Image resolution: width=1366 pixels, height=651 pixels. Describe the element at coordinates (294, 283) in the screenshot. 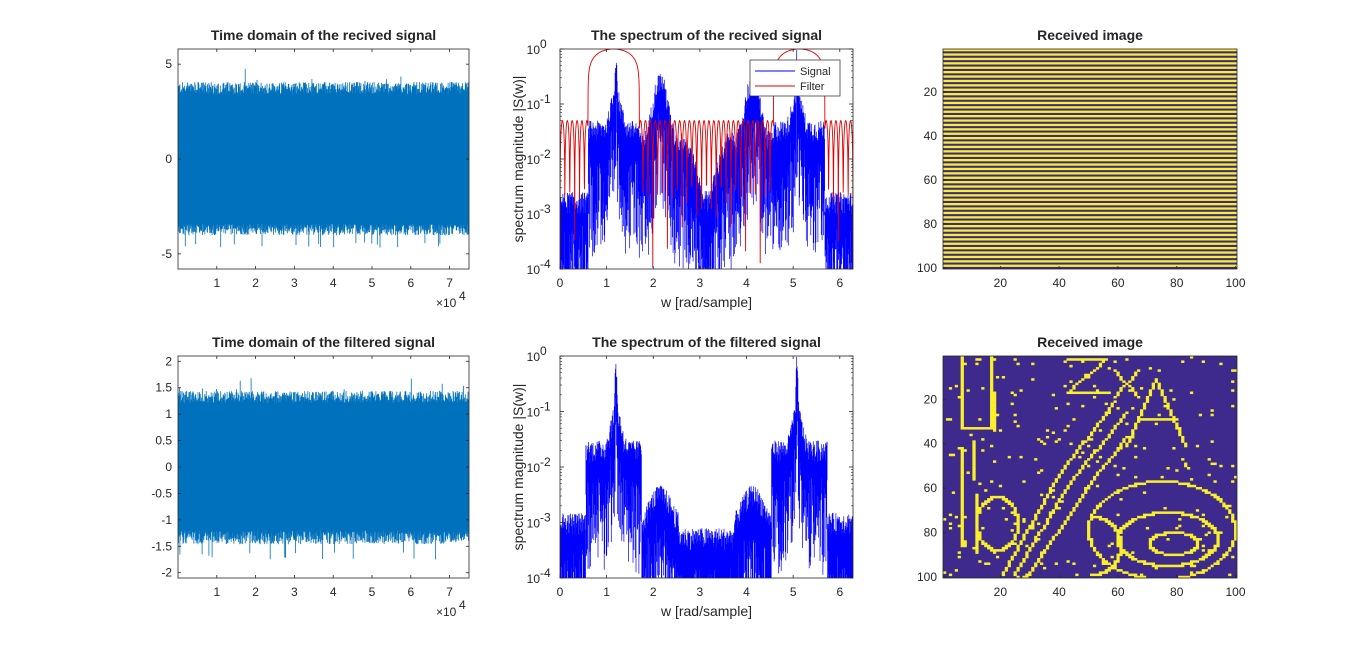

I see `x-tick-label: 3` at that location.